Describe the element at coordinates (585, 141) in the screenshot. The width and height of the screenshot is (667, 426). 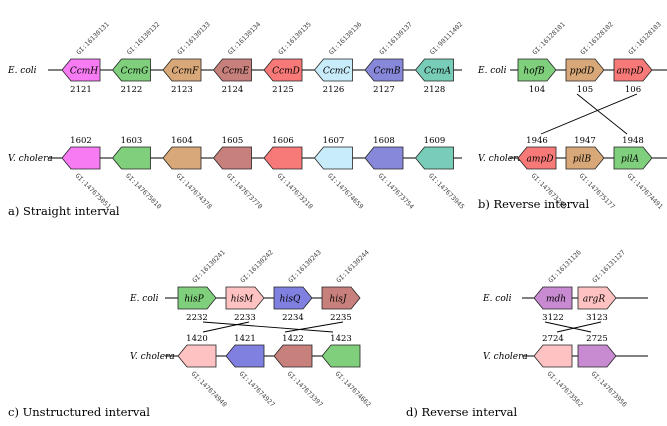
I see `gene-number: 1947` at that location.